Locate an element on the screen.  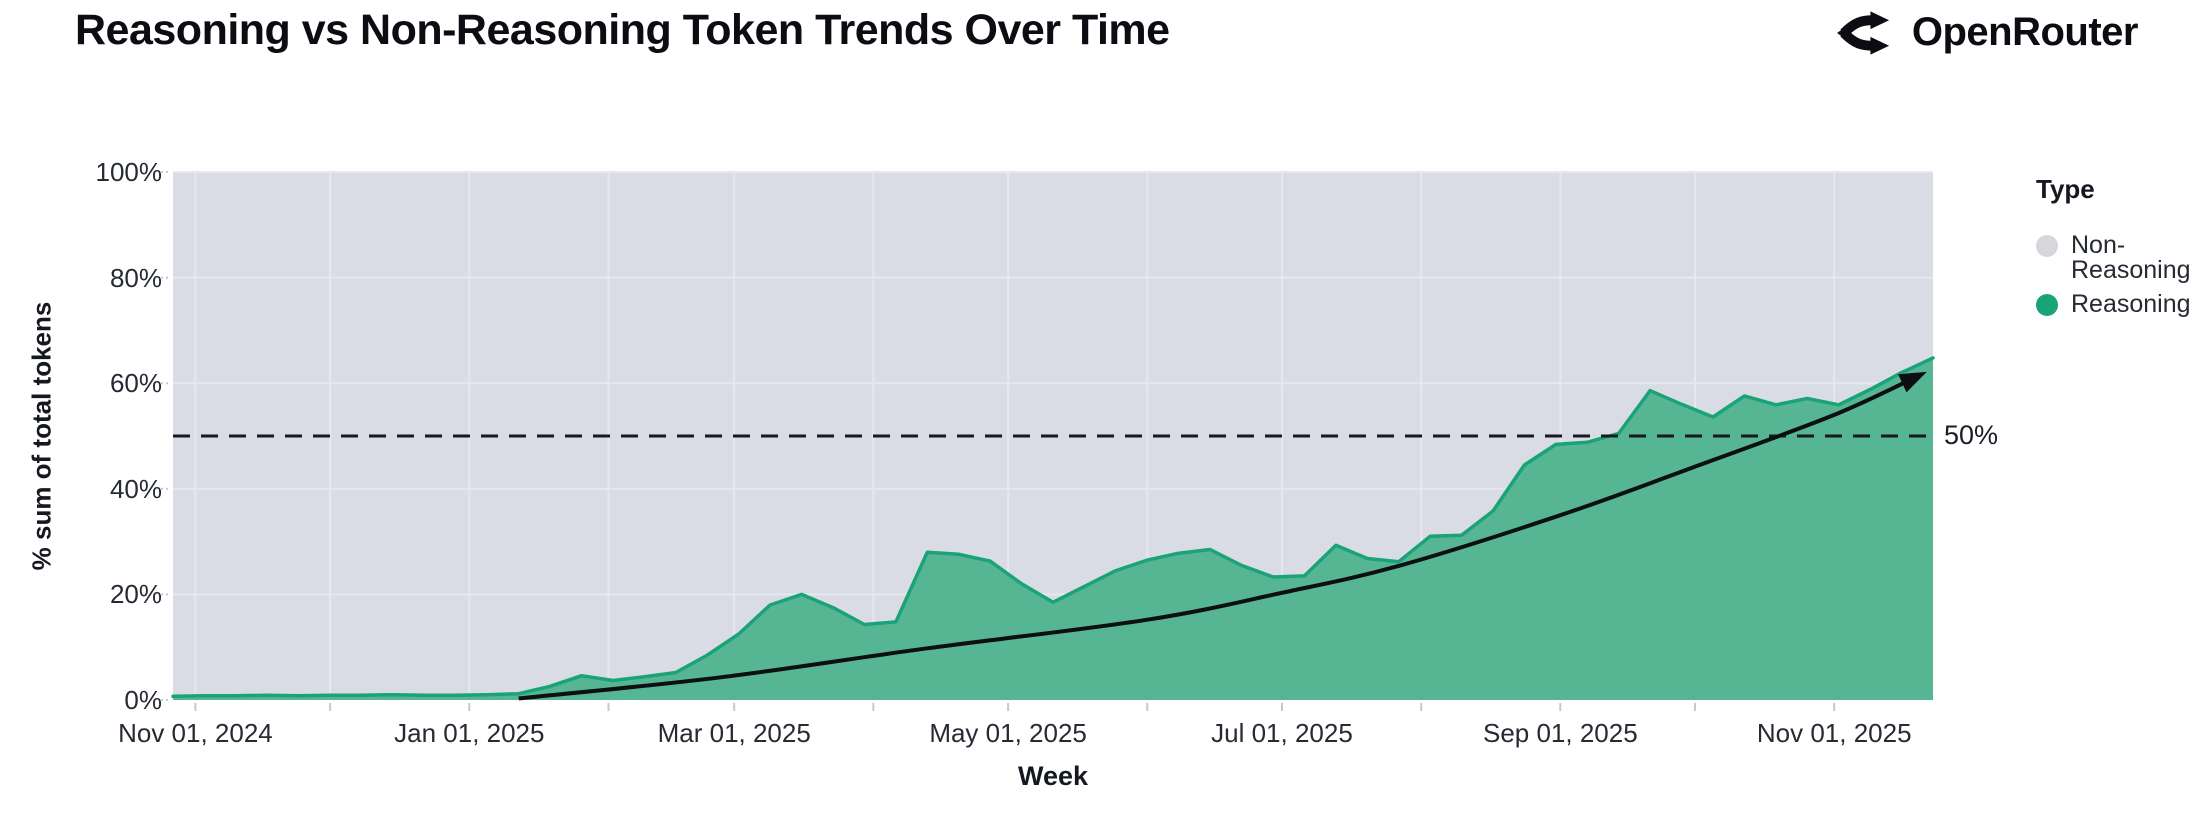
y-tick-label: 80% is located at coordinates (135, 277).